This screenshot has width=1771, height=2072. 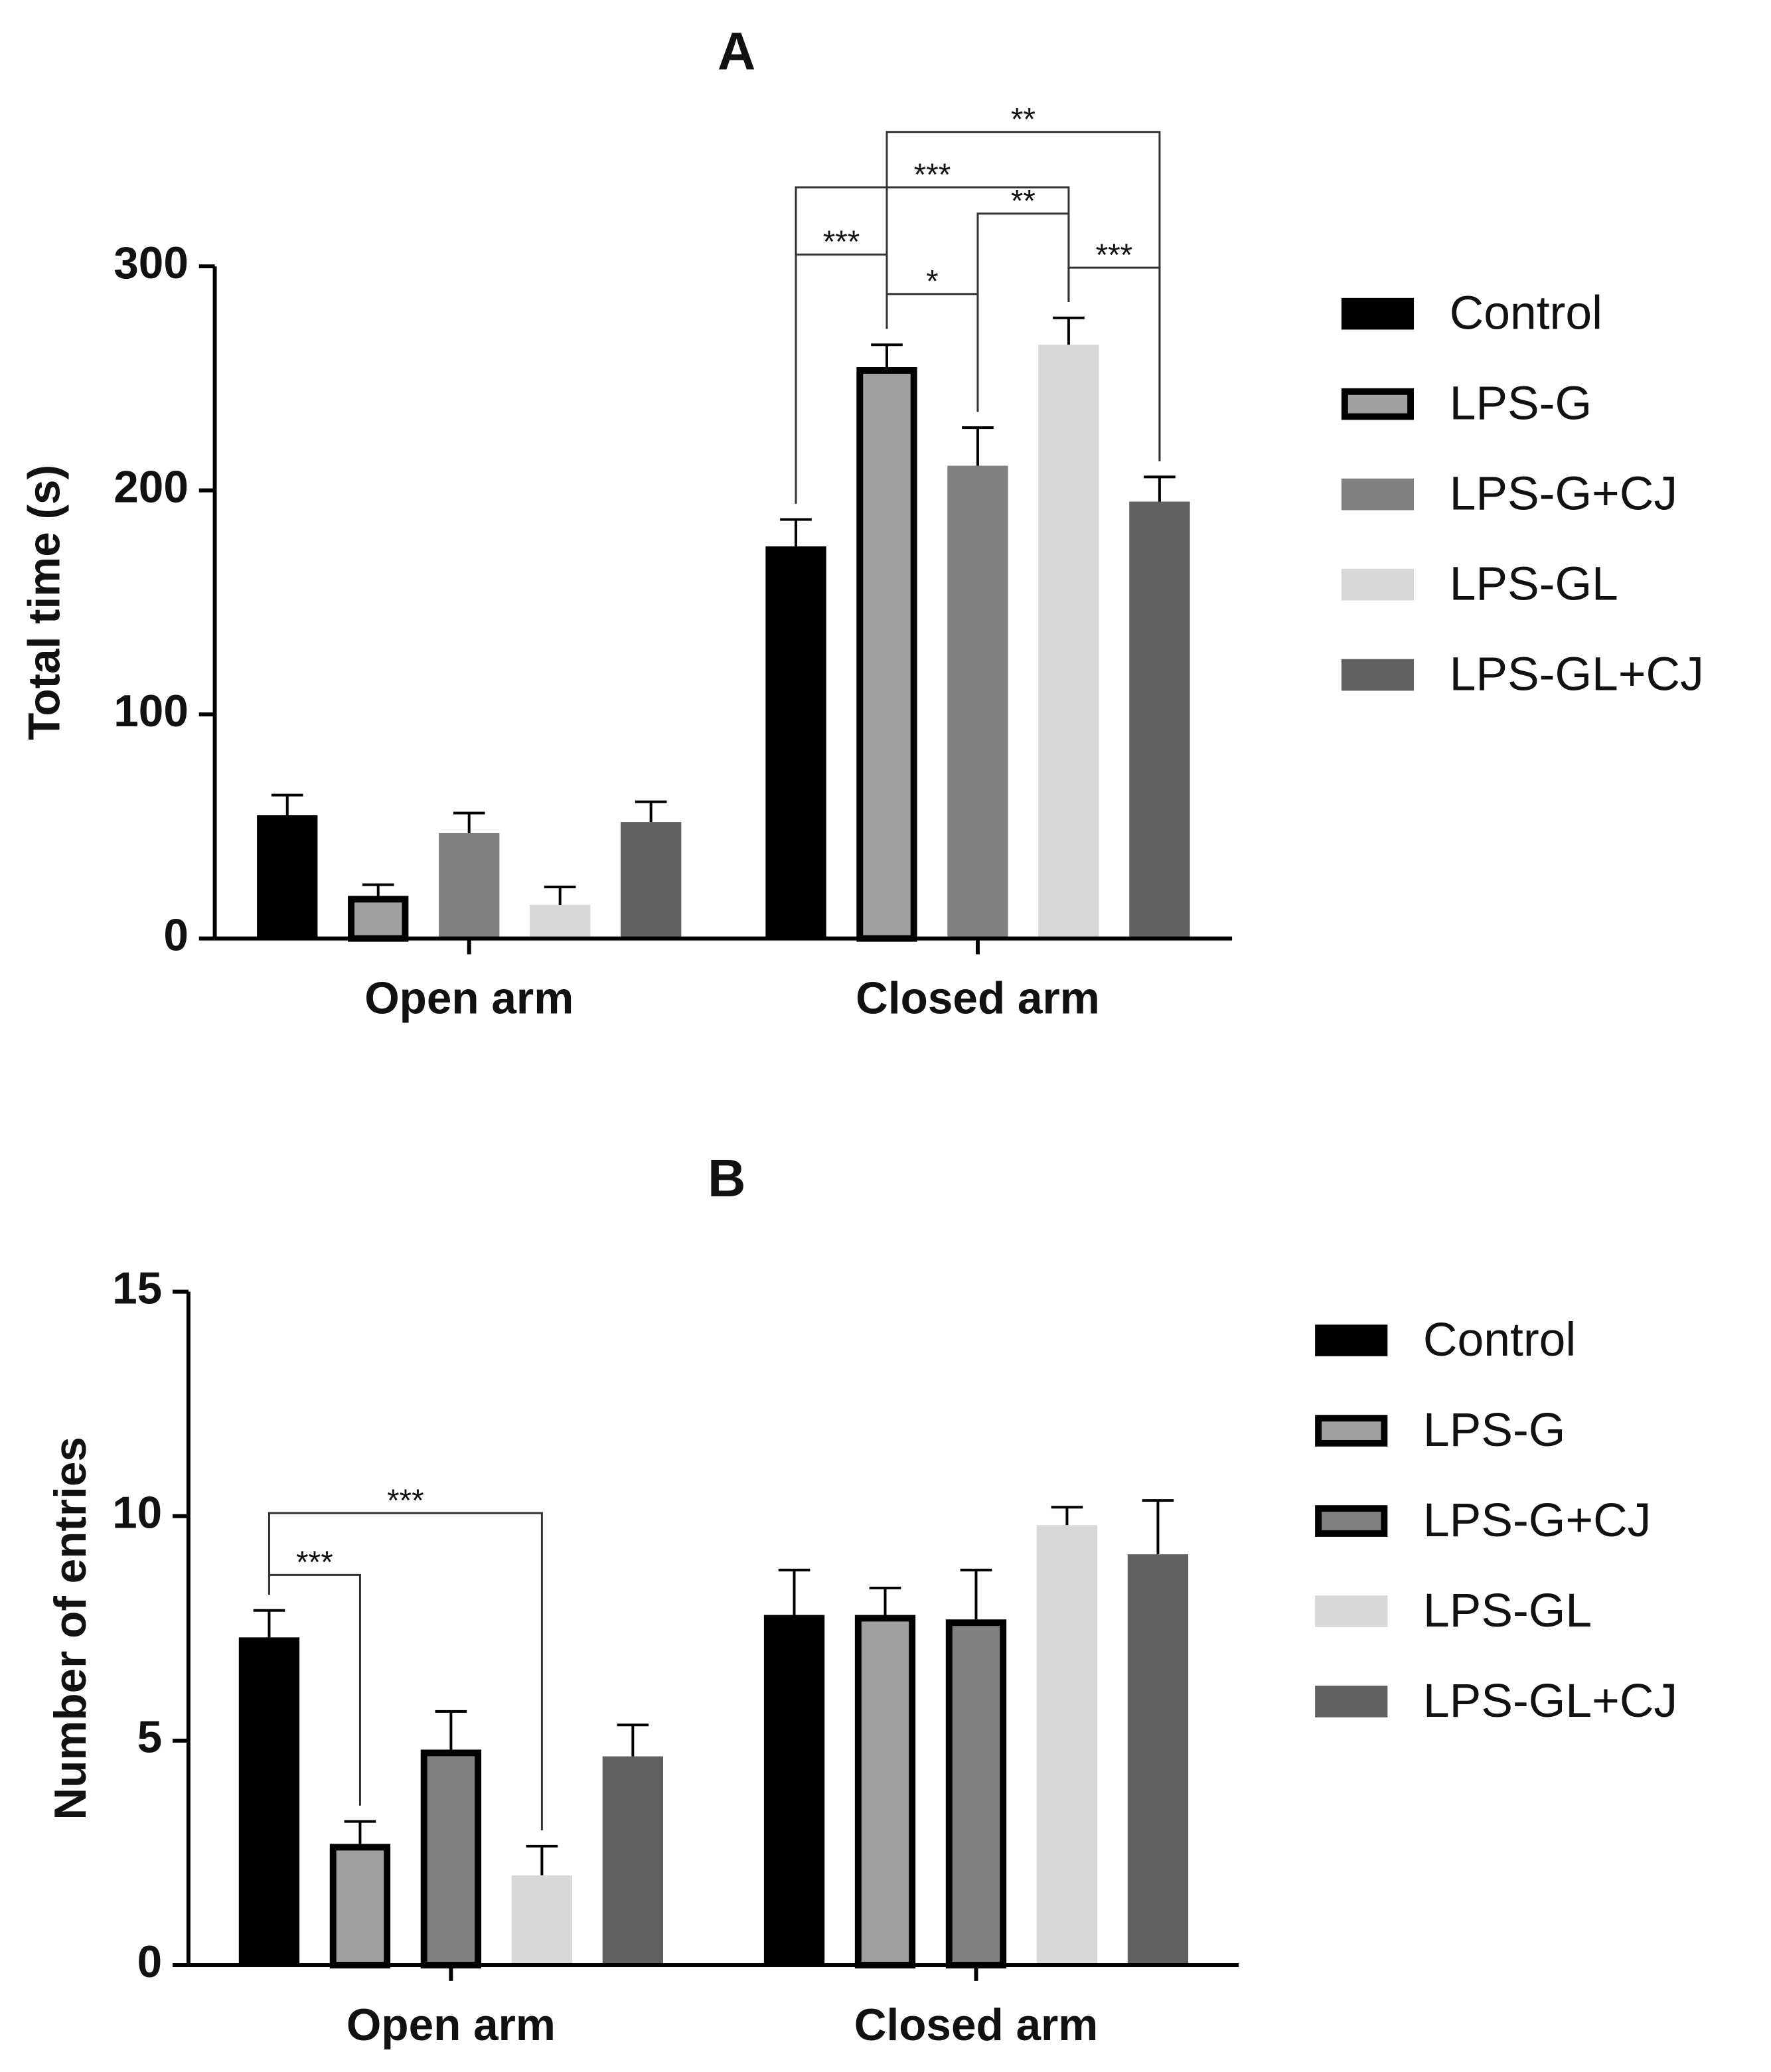 I want to click on y-tick-label: 100, so click(x=151, y=711).